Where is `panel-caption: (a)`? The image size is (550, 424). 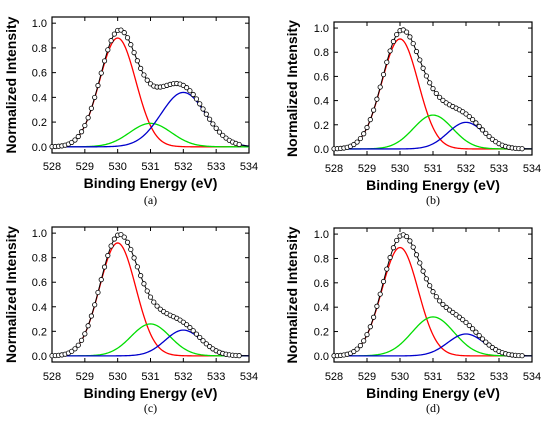
panel-caption: (a) is located at coordinates (150, 200).